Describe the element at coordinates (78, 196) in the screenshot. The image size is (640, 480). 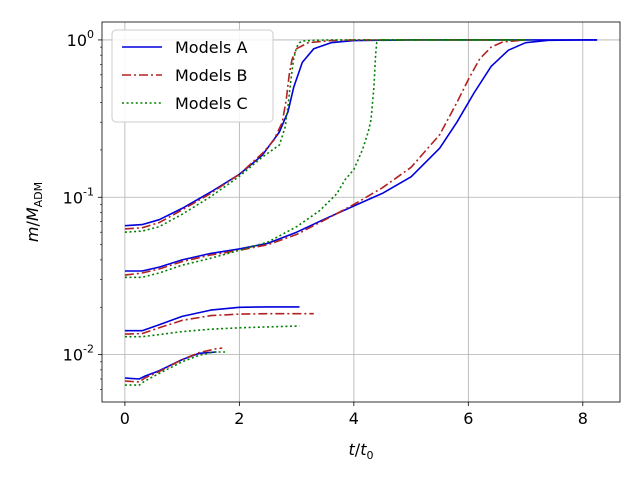
I see `y-tick-label: 10⁻¹` at that location.